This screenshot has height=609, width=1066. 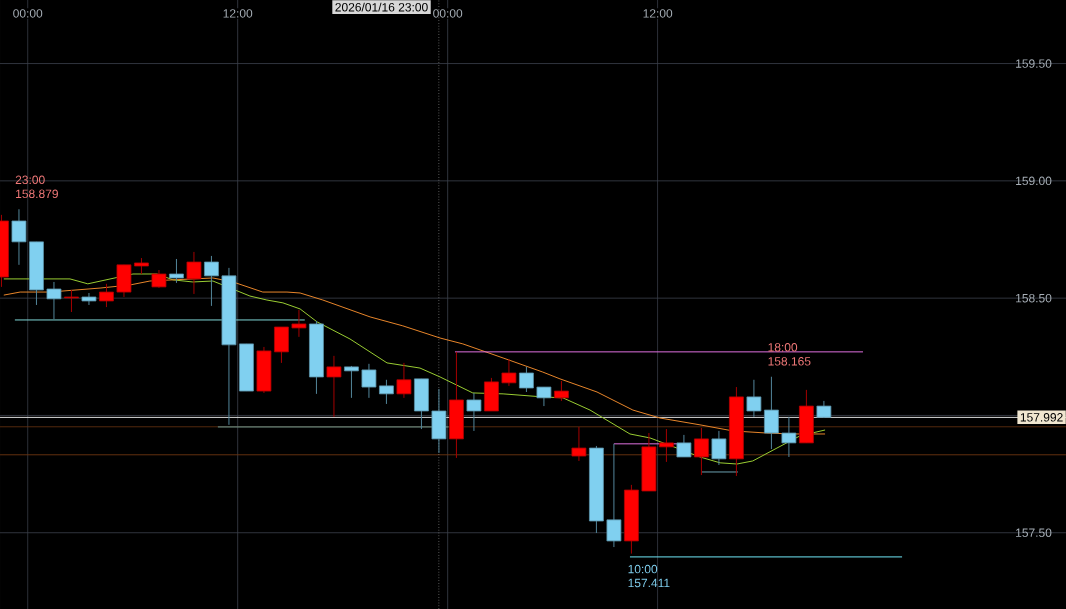 What do you see at coordinates (381, 7) in the screenshot?
I see `ref-line-label: 2026/01/16 23:00` at bounding box center [381, 7].